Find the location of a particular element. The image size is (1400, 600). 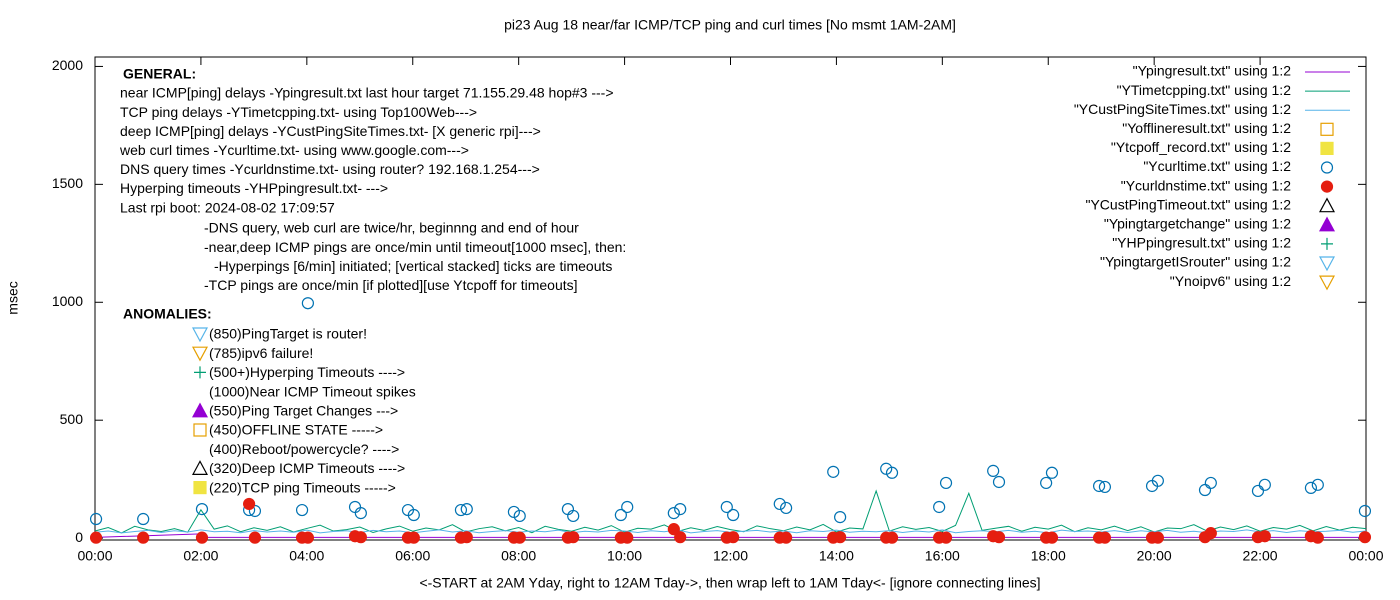

legend-label: "YTimetcpping.txt" using 1:2 is located at coordinates (1204, 90).